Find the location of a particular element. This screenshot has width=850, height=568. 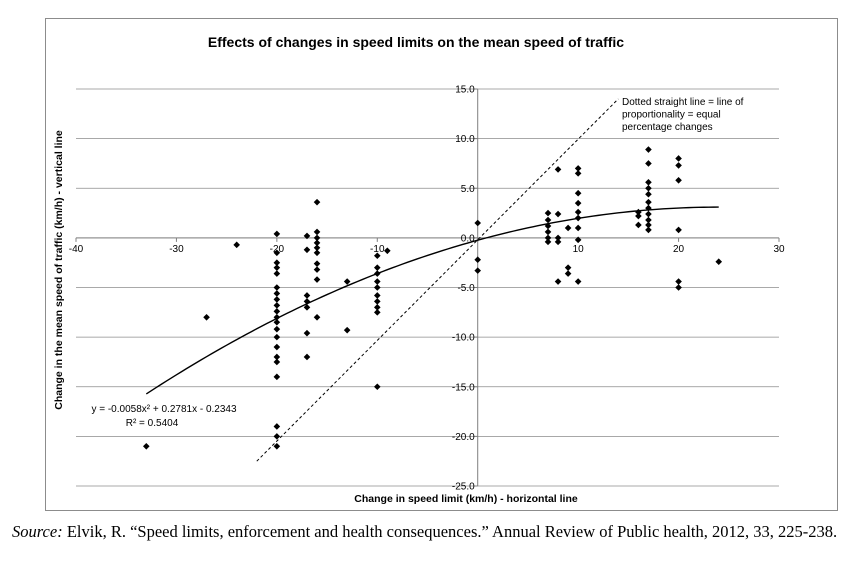

trendline-r-squared: R² = 0.5404 is located at coordinates (152, 423).